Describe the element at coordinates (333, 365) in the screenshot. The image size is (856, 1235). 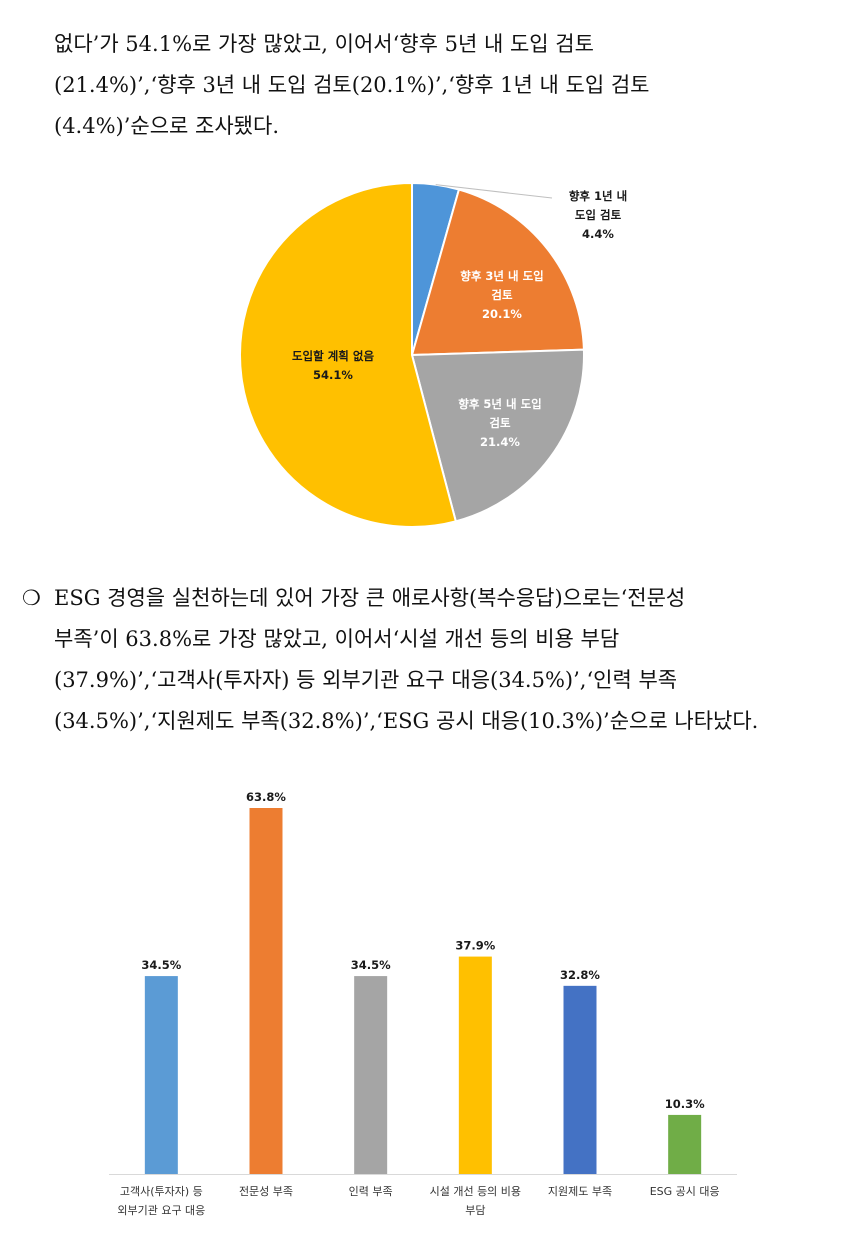
I see `pie-slice-label: 도입할 계획 없음 54.1%` at that location.